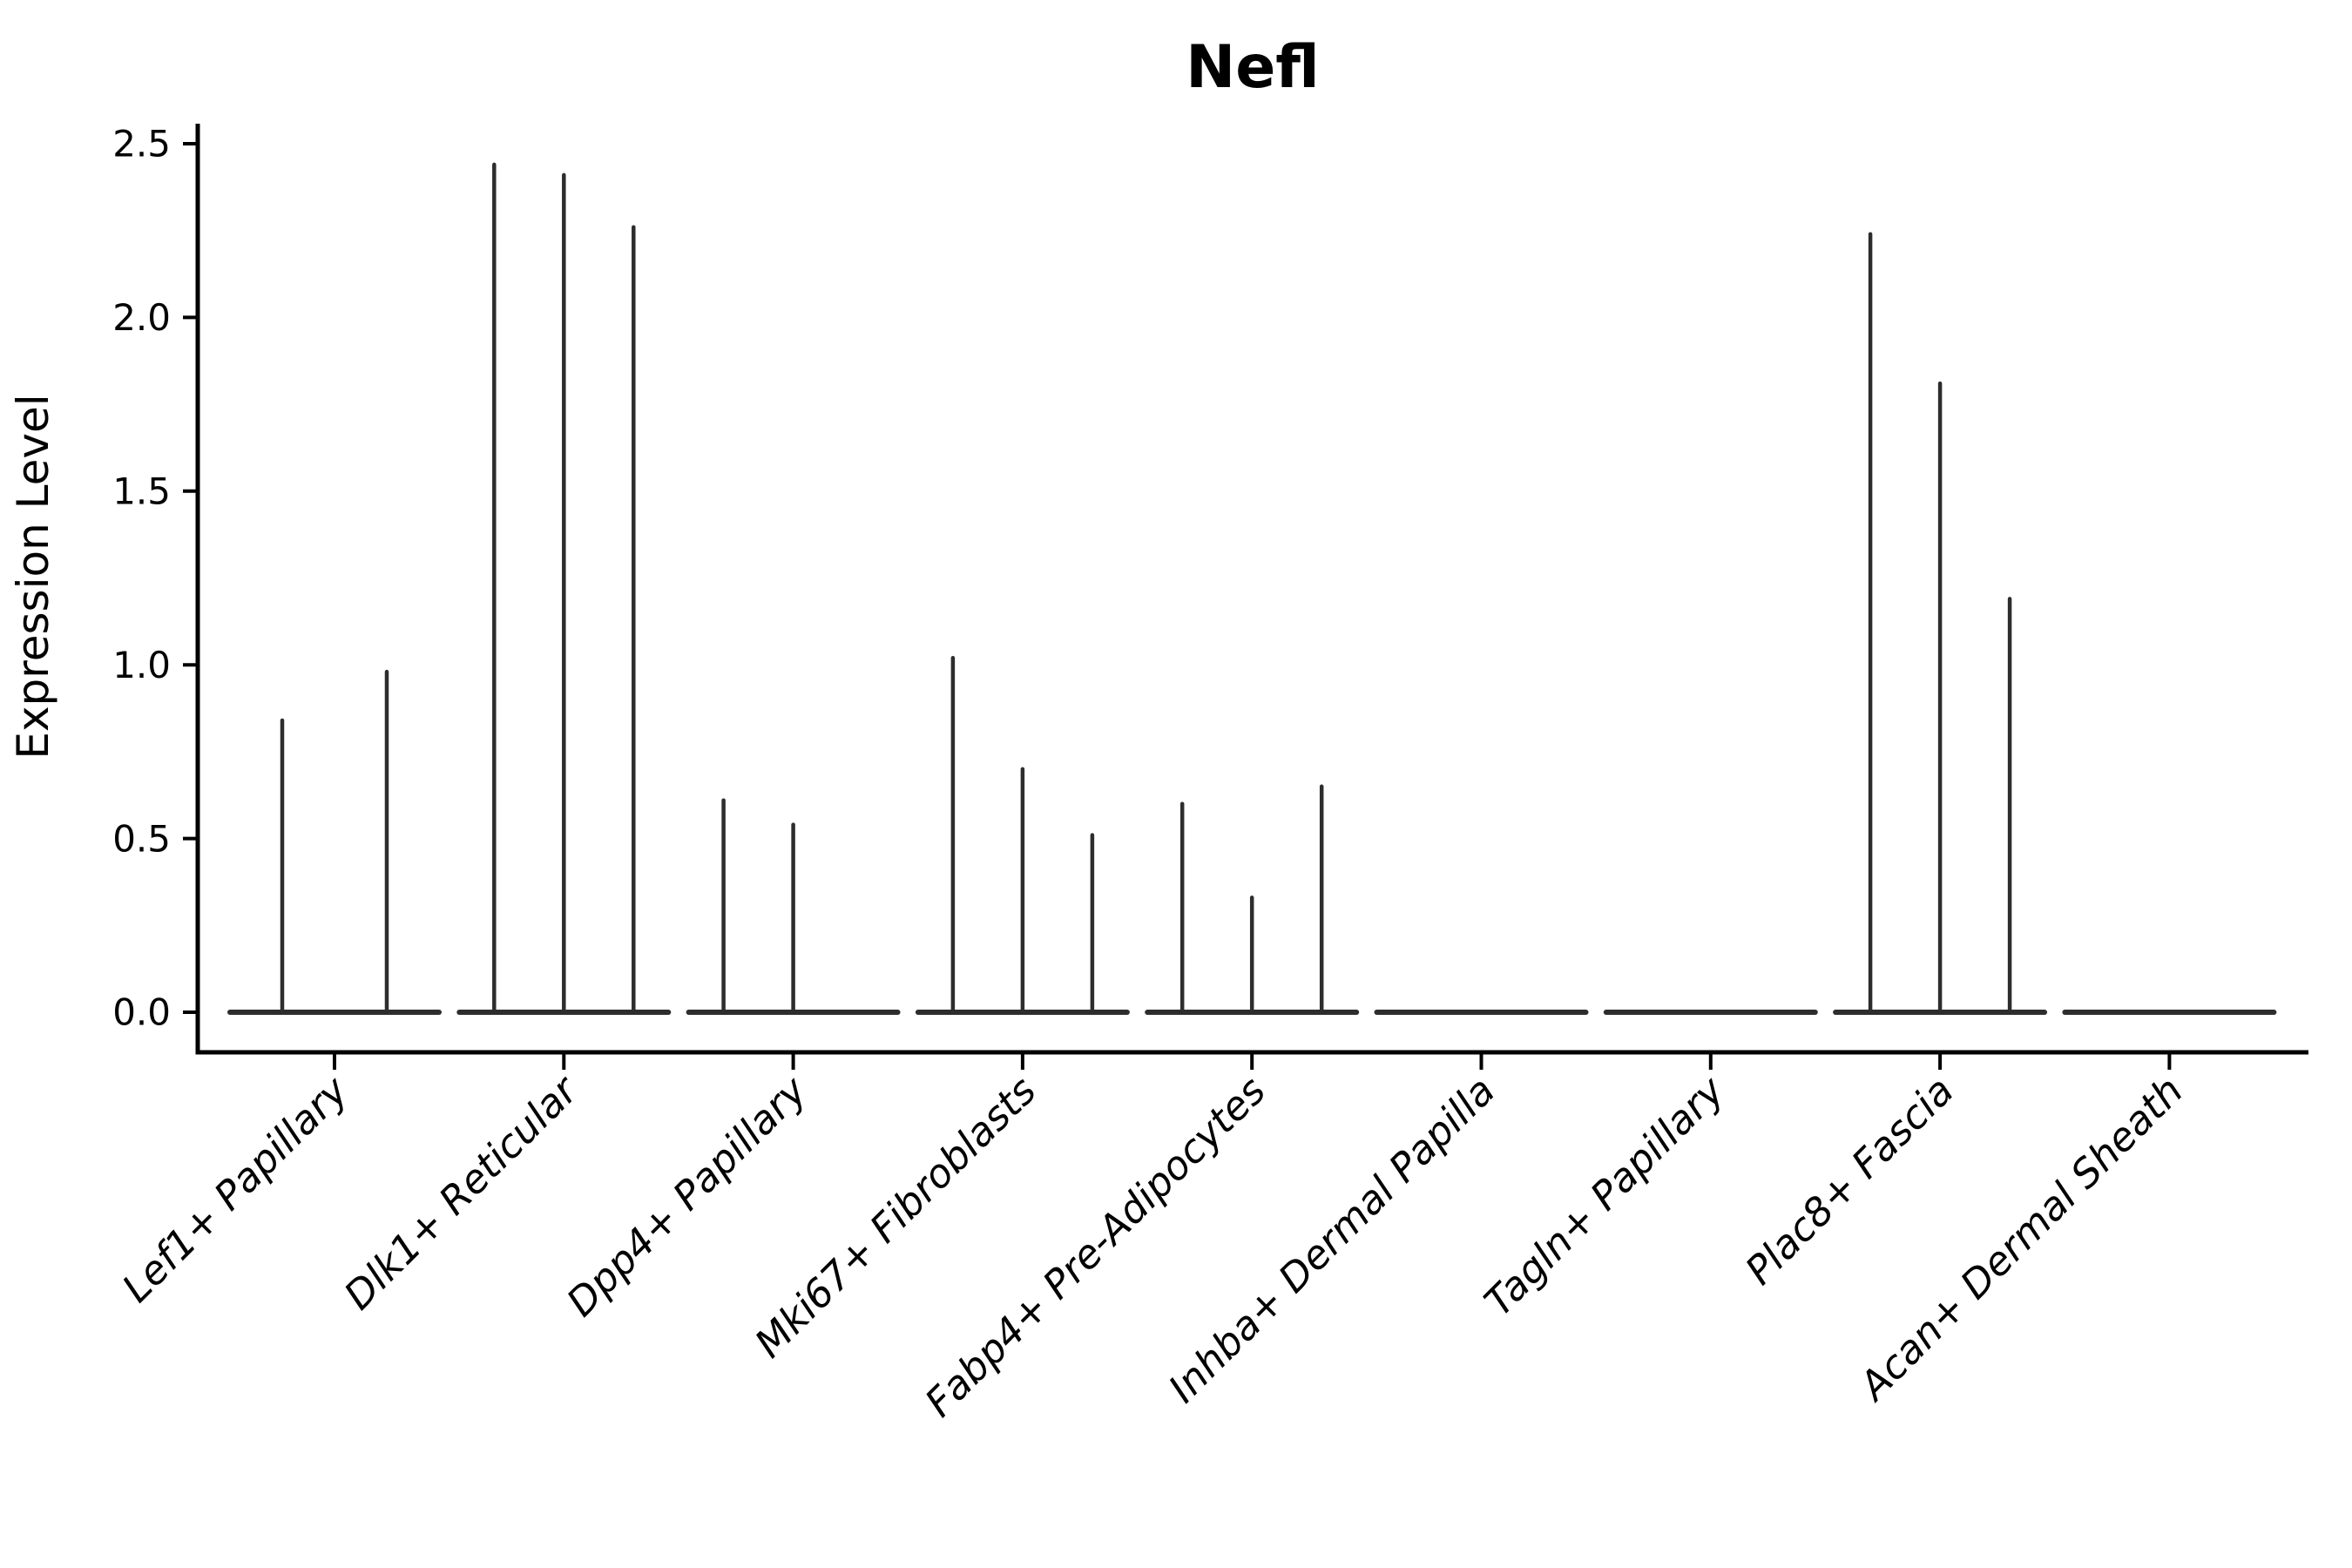 Image resolution: width=2352 pixels, height=1568 pixels. What do you see at coordinates (235, 1188) in the screenshot?
I see `x-tick-label: Lef1+ Papillary` at bounding box center [235, 1188].